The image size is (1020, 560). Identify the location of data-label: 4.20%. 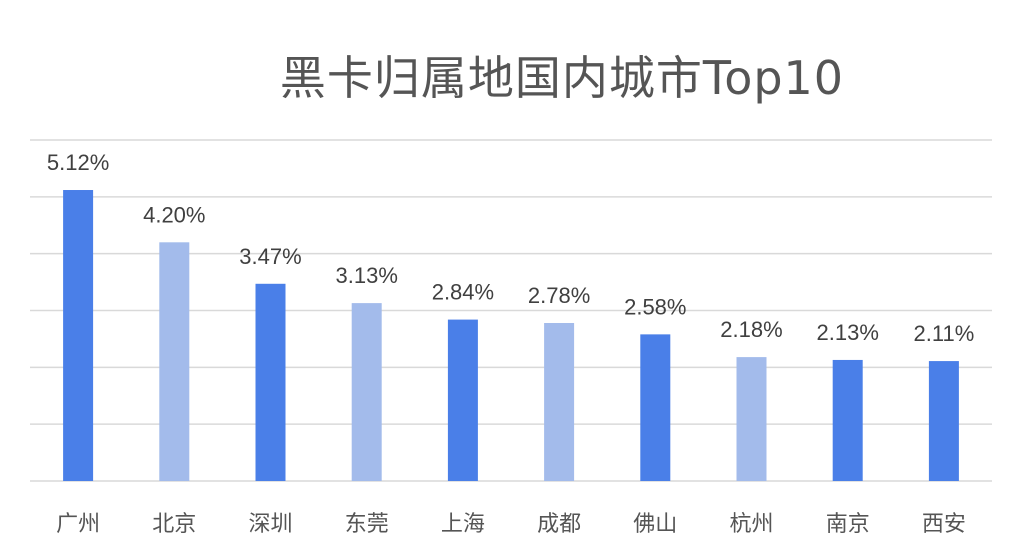
(174, 214).